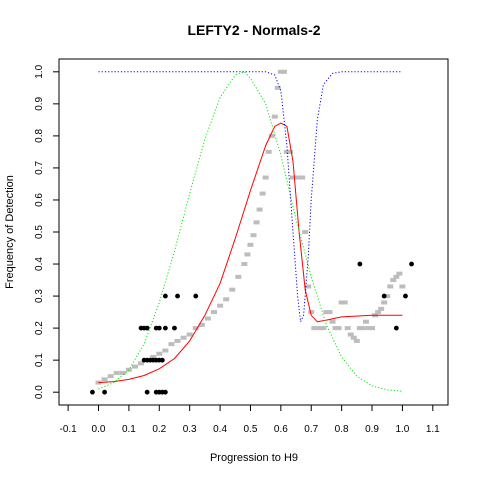 The height and width of the screenshot is (480, 480). What do you see at coordinates (39, 392) in the screenshot?
I see `y-tick-label: 0.0` at bounding box center [39, 392].